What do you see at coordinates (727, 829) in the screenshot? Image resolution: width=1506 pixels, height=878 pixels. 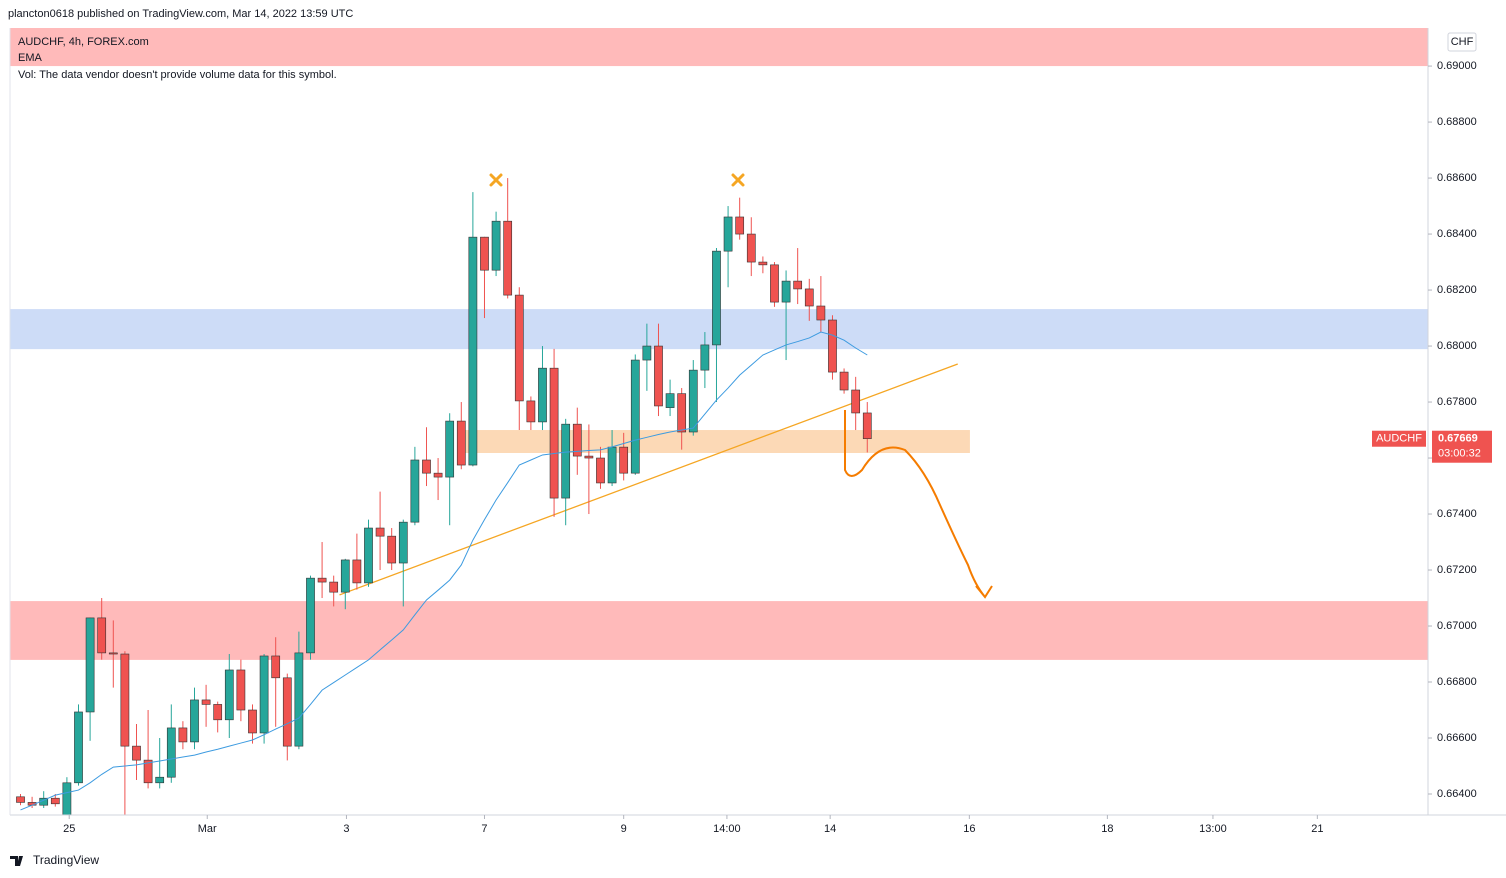 I see `x-tick-label: 14:00` at bounding box center [727, 829].